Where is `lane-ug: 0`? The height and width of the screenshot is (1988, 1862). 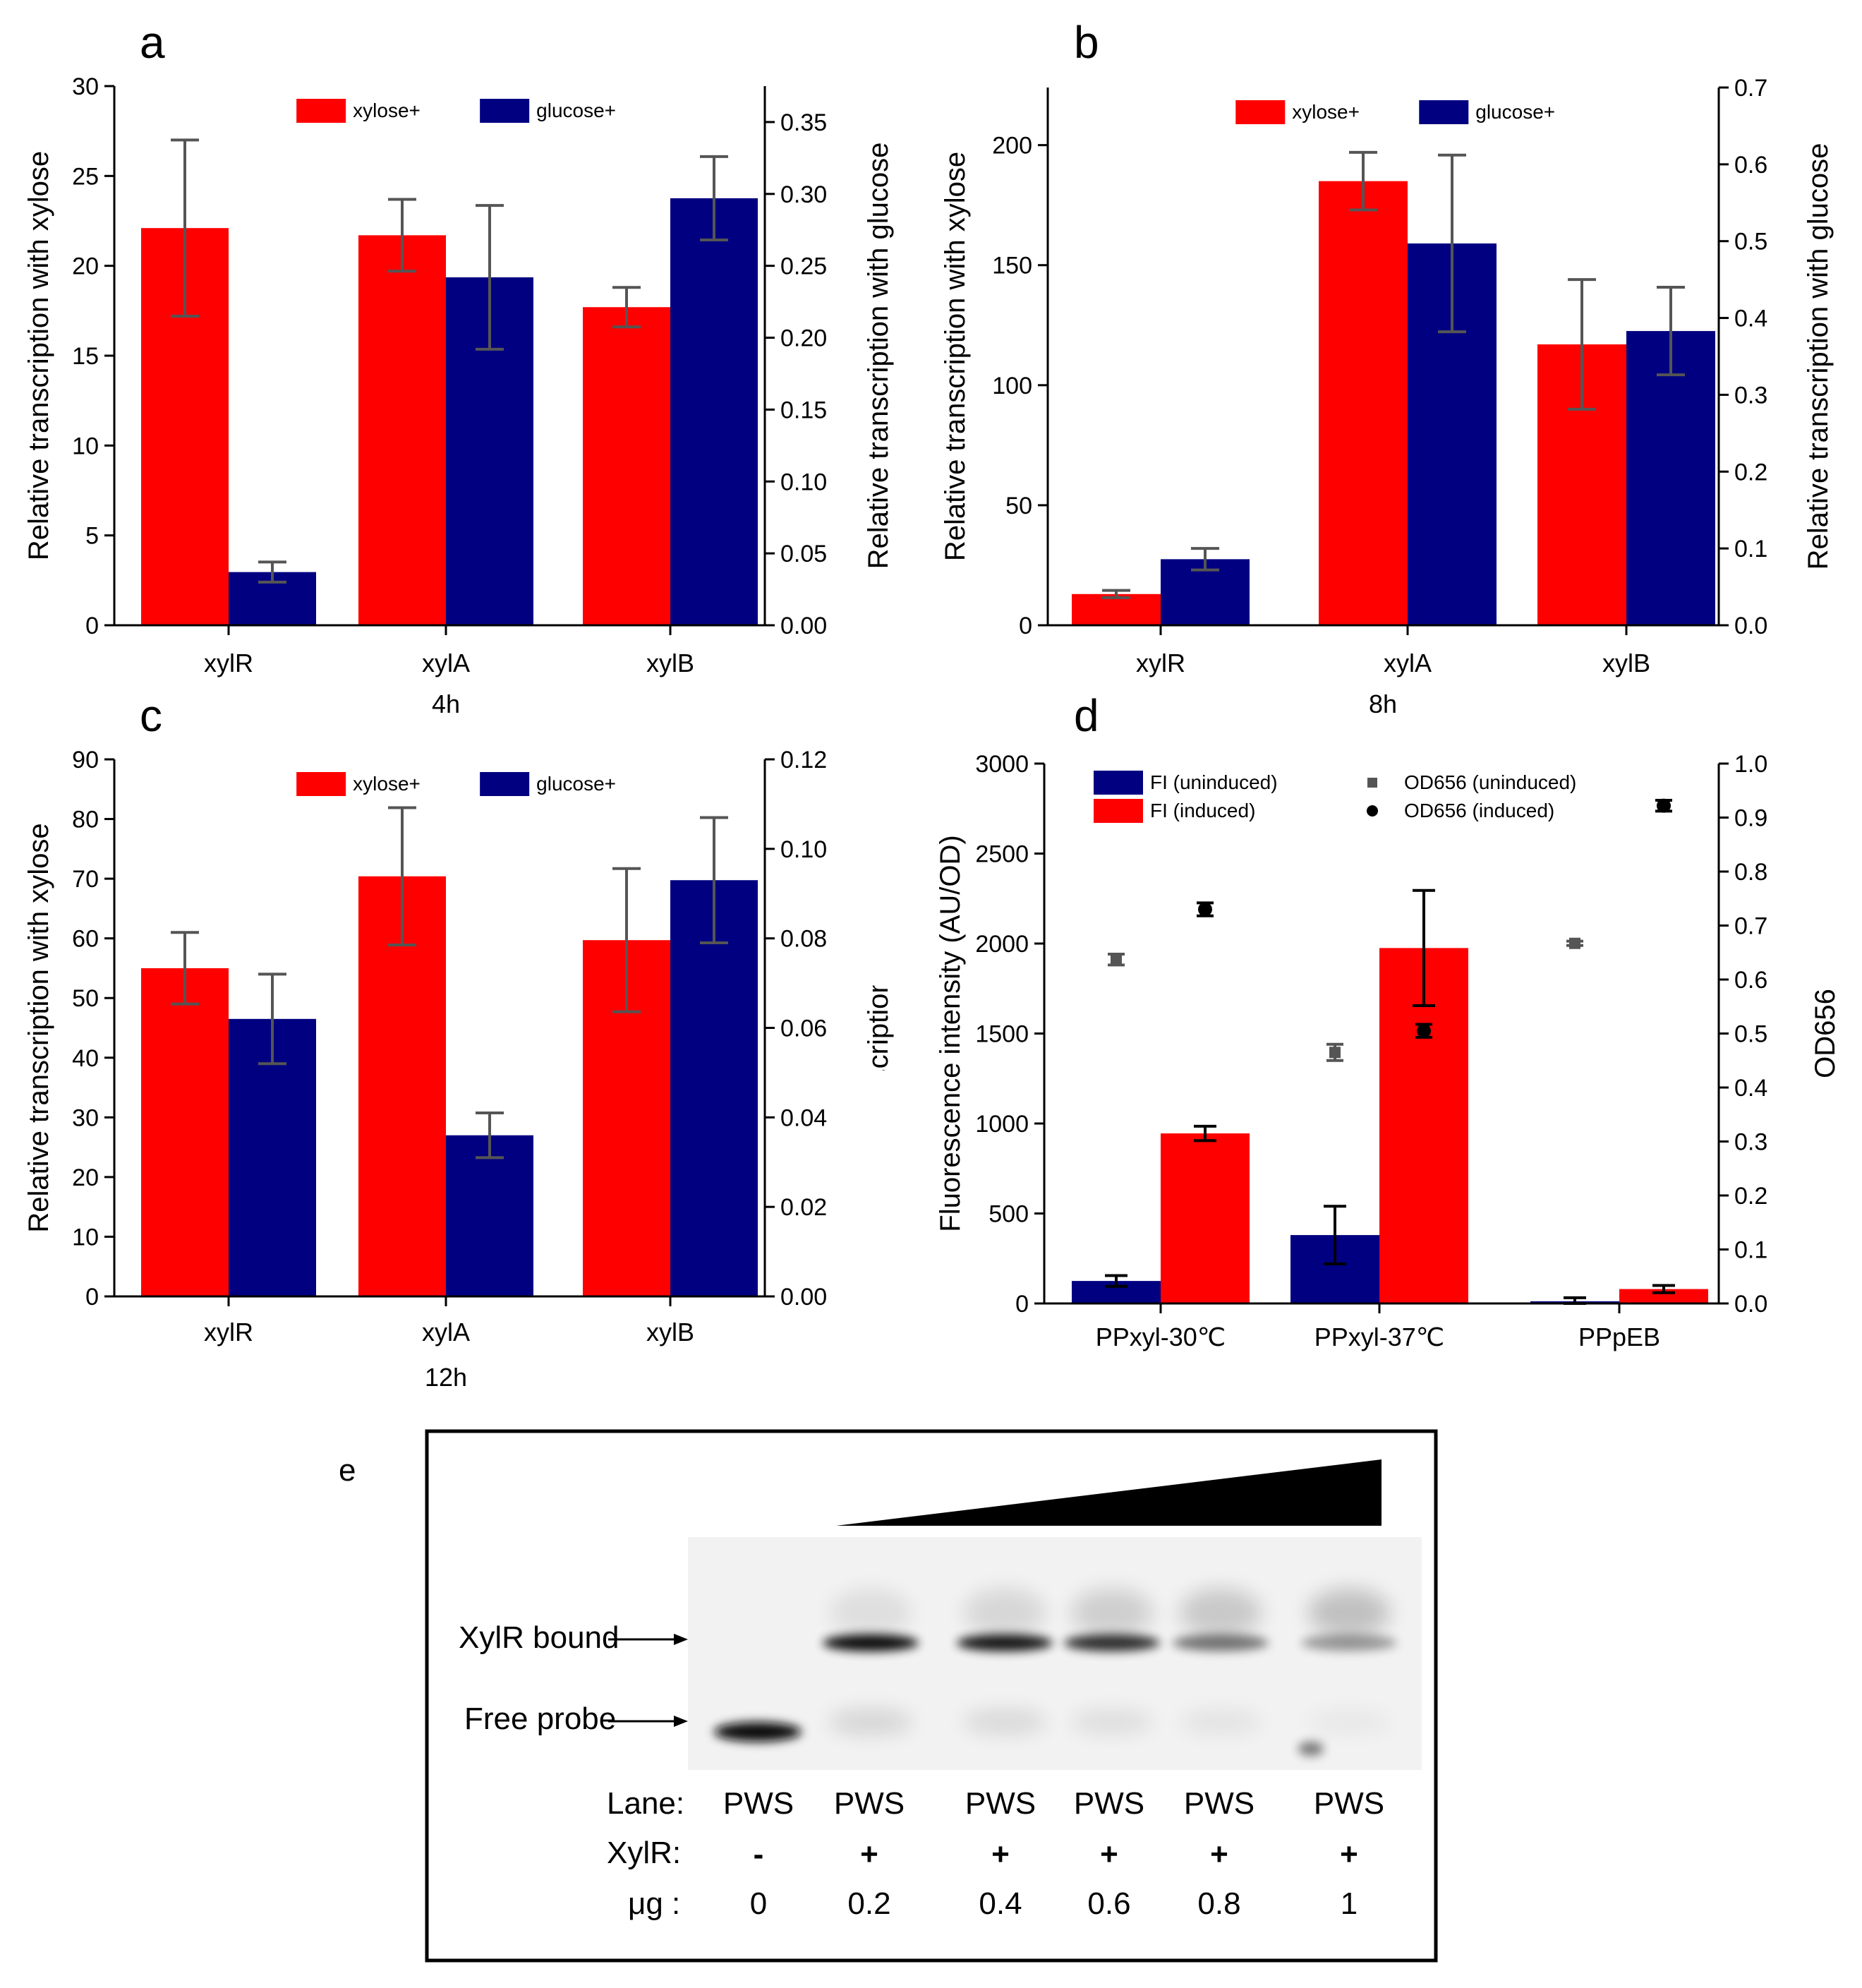
lane-ug: 0 is located at coordinates (758, 1903).